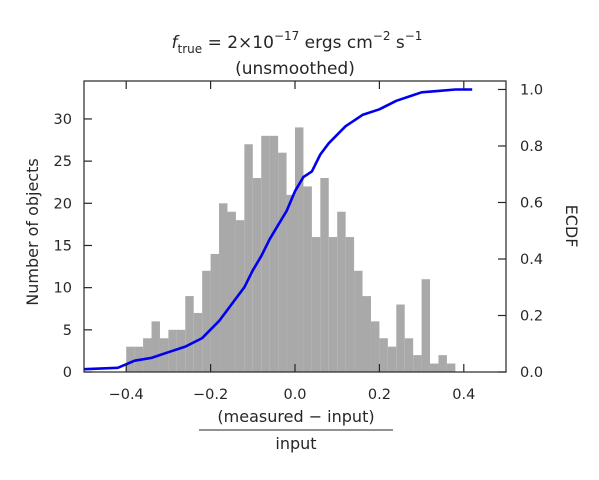  I want to click on y-axis-right-label: ECDF, so click(571, 226).